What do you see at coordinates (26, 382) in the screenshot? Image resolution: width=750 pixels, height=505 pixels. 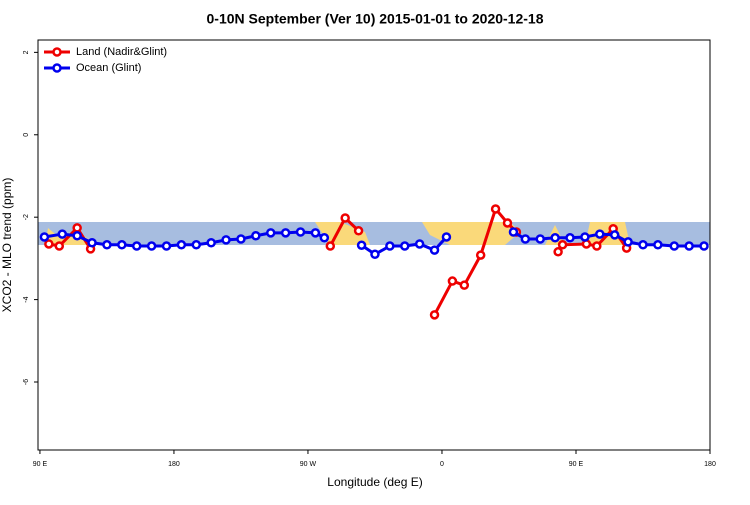 I see `y-tick-label: -6` at bounding box center [26, 382].